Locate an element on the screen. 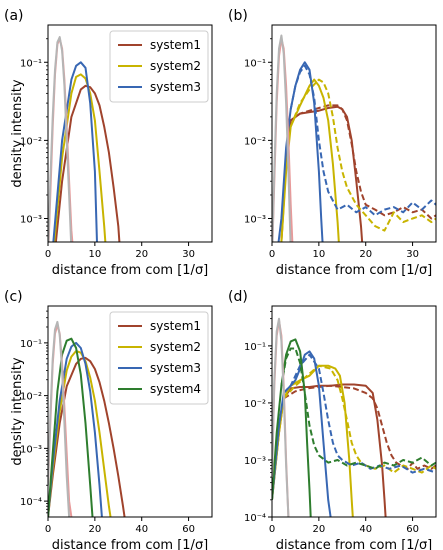  legend: system1 system2 system3 is located at coordinates (159, 66).